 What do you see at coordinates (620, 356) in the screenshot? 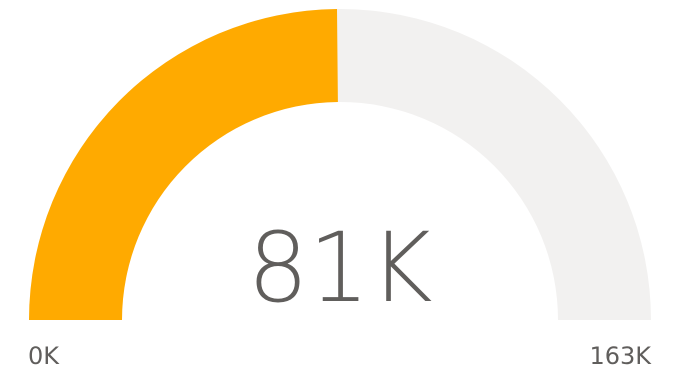
I see `gauge-max-label: 163K` at bounding box center [620, 356].